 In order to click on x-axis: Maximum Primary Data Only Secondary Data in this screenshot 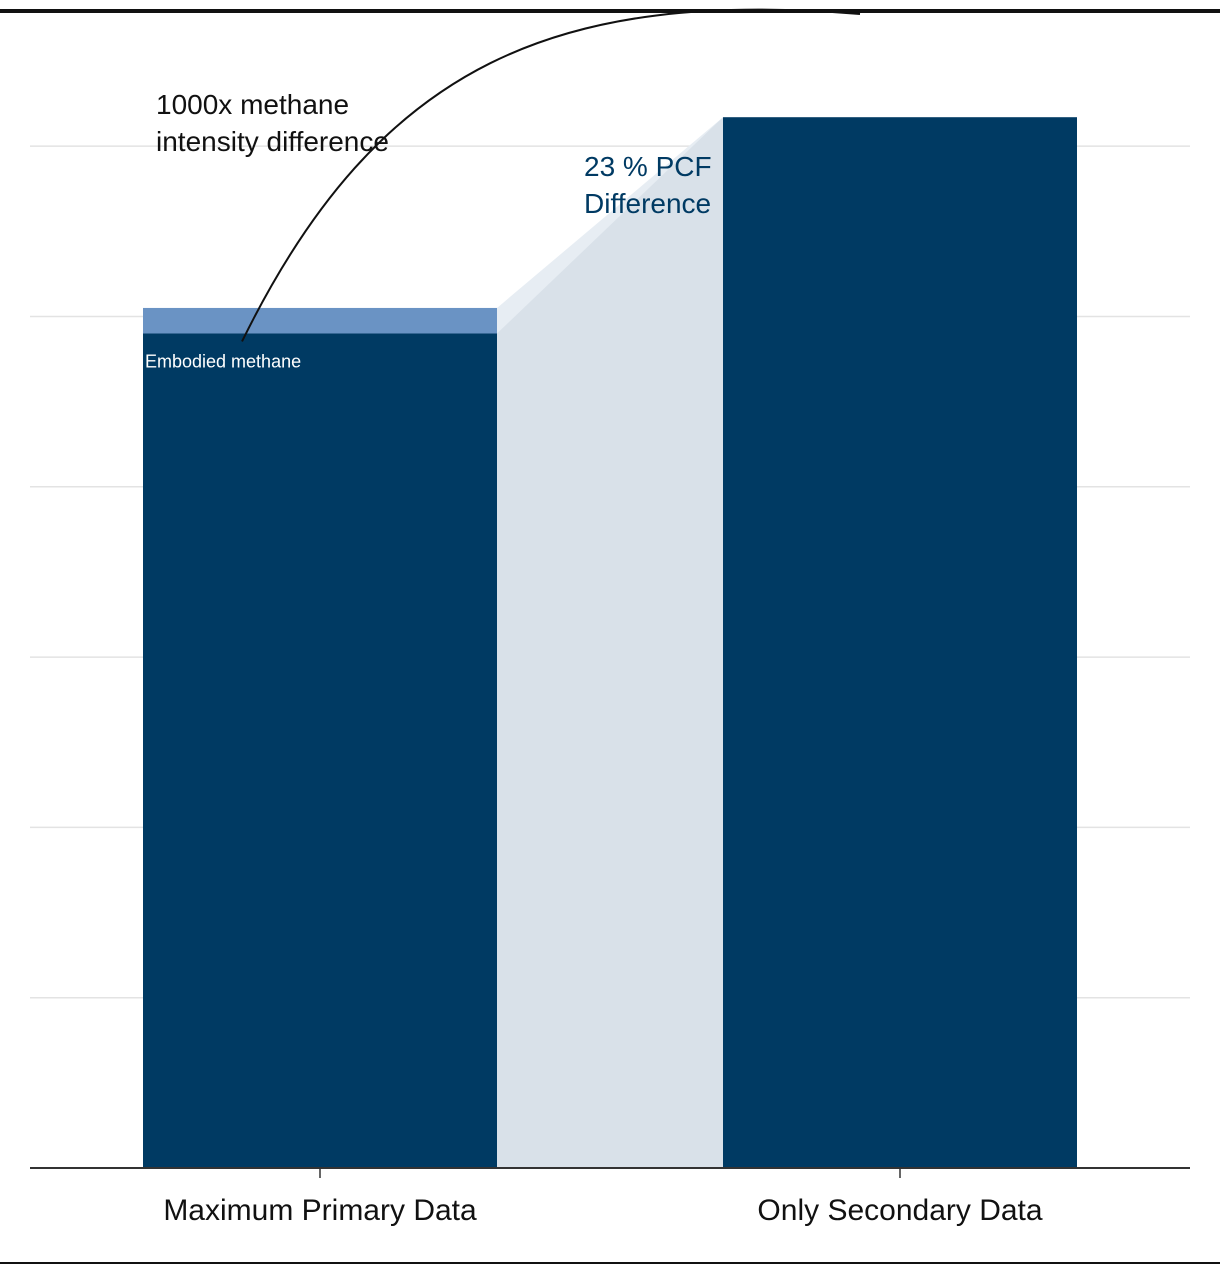, I will do `click(610, 1197)`.